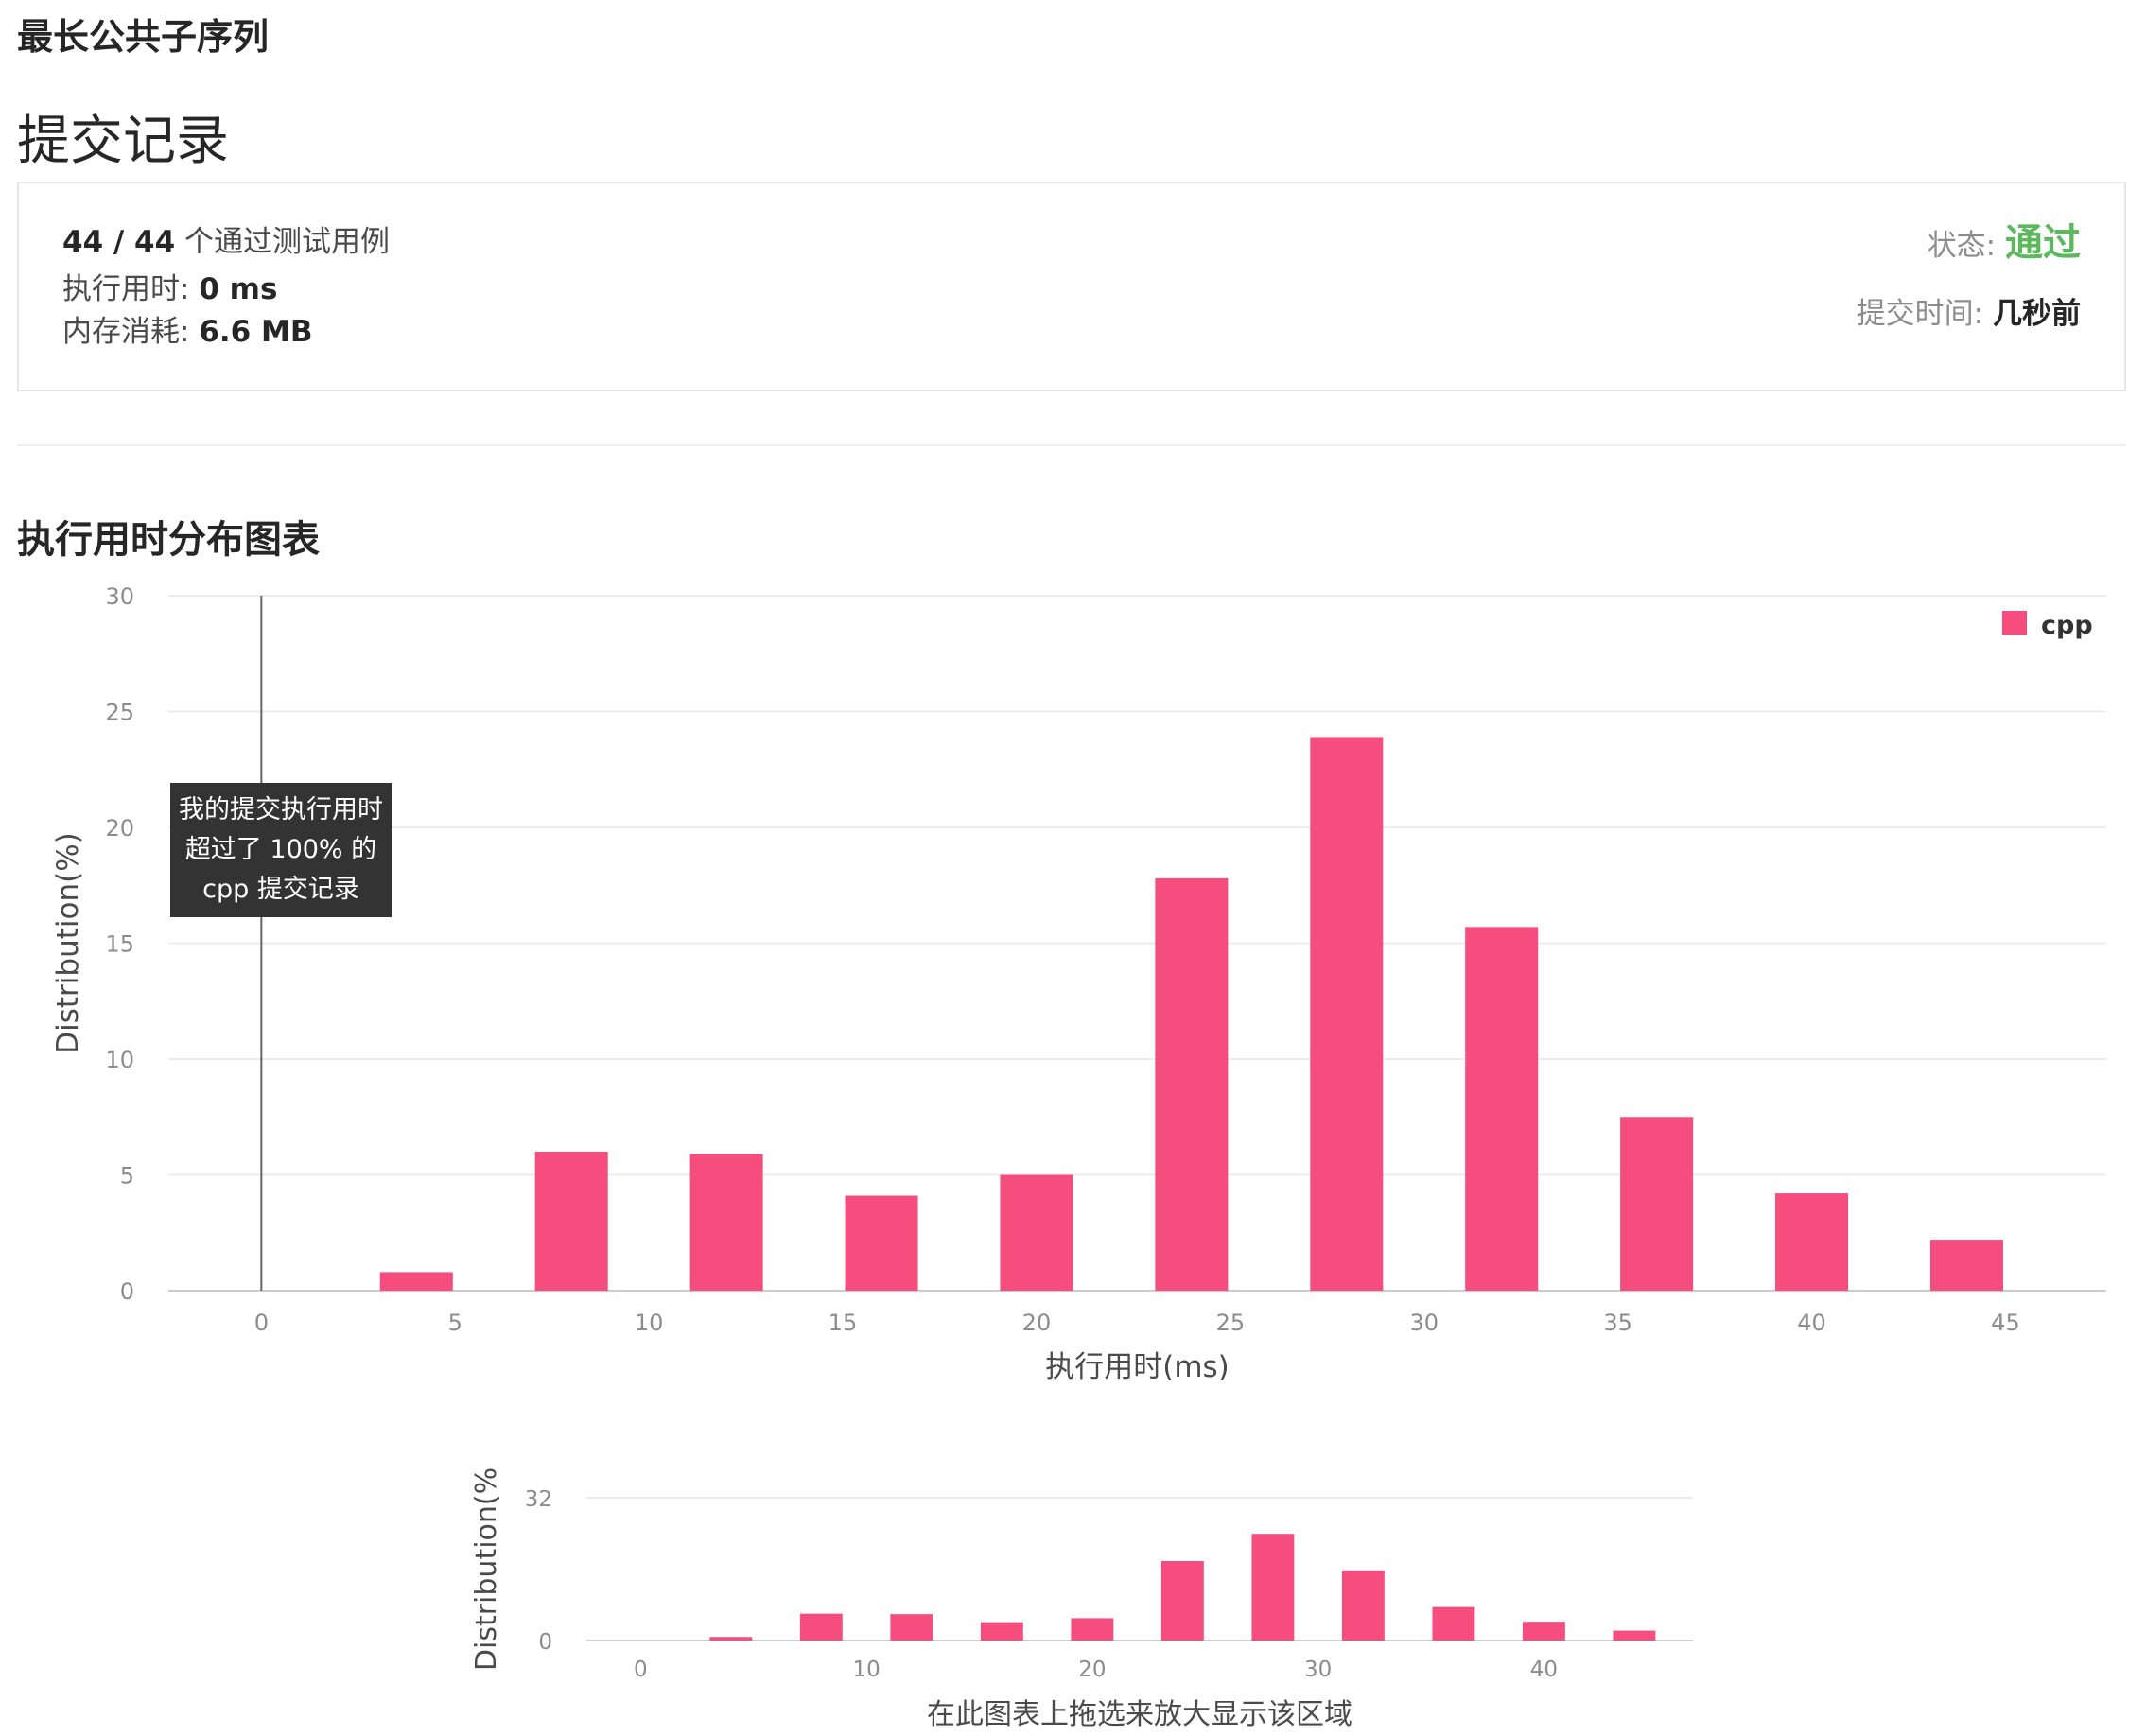  Describe the element at coordinates (2014, 623) in the screenshot. I see `legend-swatch` at that location.